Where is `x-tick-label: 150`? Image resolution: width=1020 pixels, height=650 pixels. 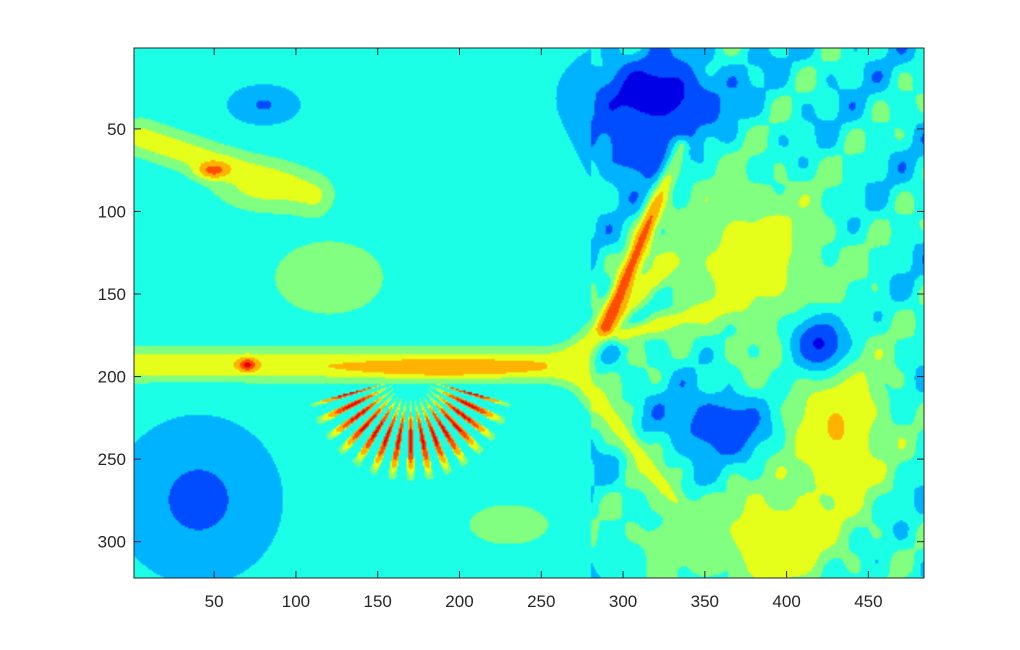
x-tick-label: 150 is located at coordinates (378, 601).